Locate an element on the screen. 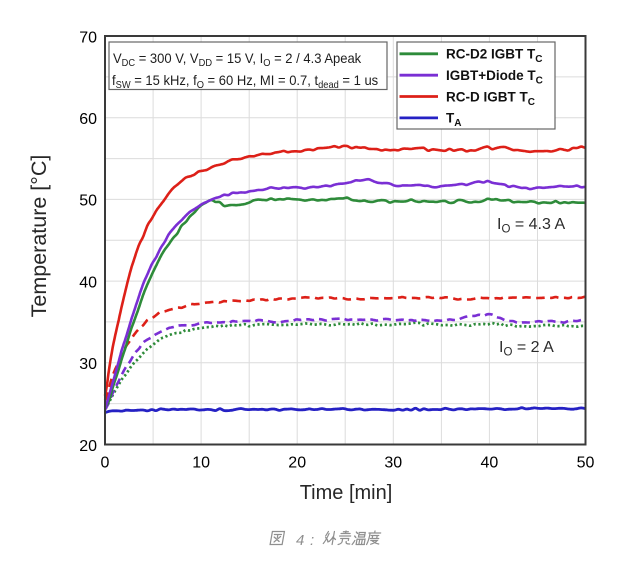  svg-text: 4 is located at coordinates (300, 540).